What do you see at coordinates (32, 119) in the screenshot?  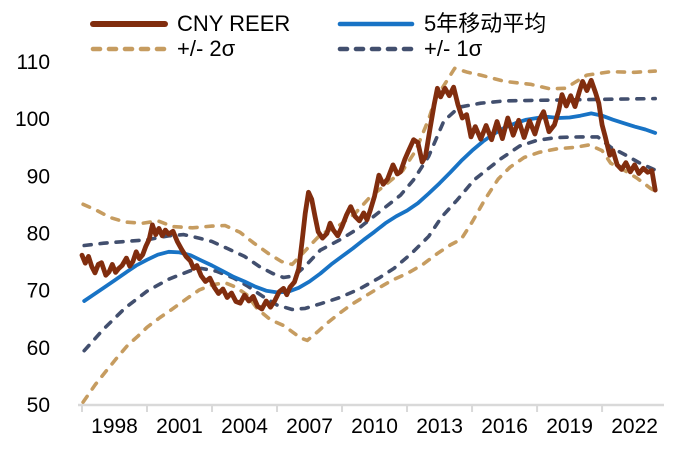 I see `y-tick-label: 100` at bounding box center [32, 119].